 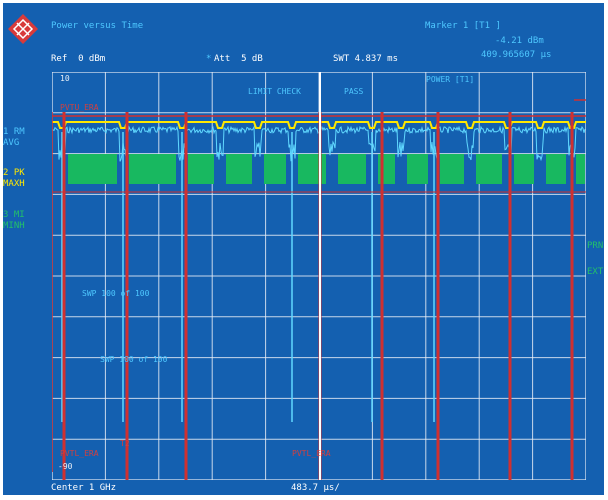 I want to click on lower-limit-label-mid: PVTL_ERA, so click(x=311, y=453).